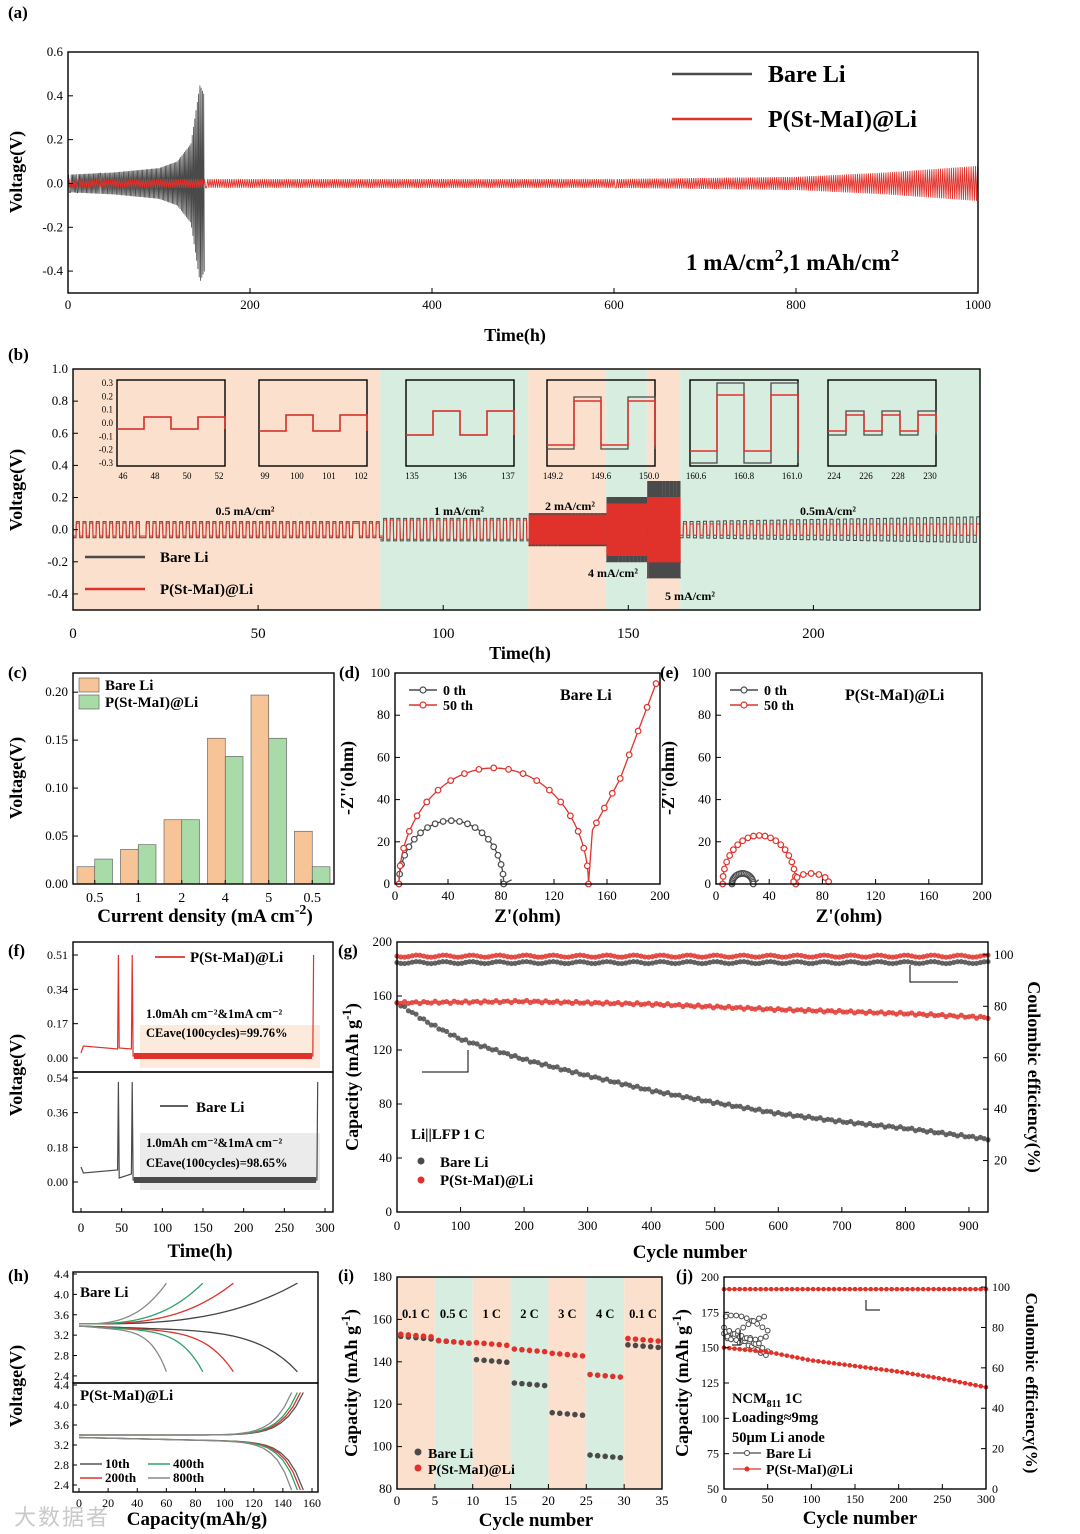  Describe the element at coordinates (1000, 1108) in the screenshot. I see `y2-tick-label-g: 40` at that location.